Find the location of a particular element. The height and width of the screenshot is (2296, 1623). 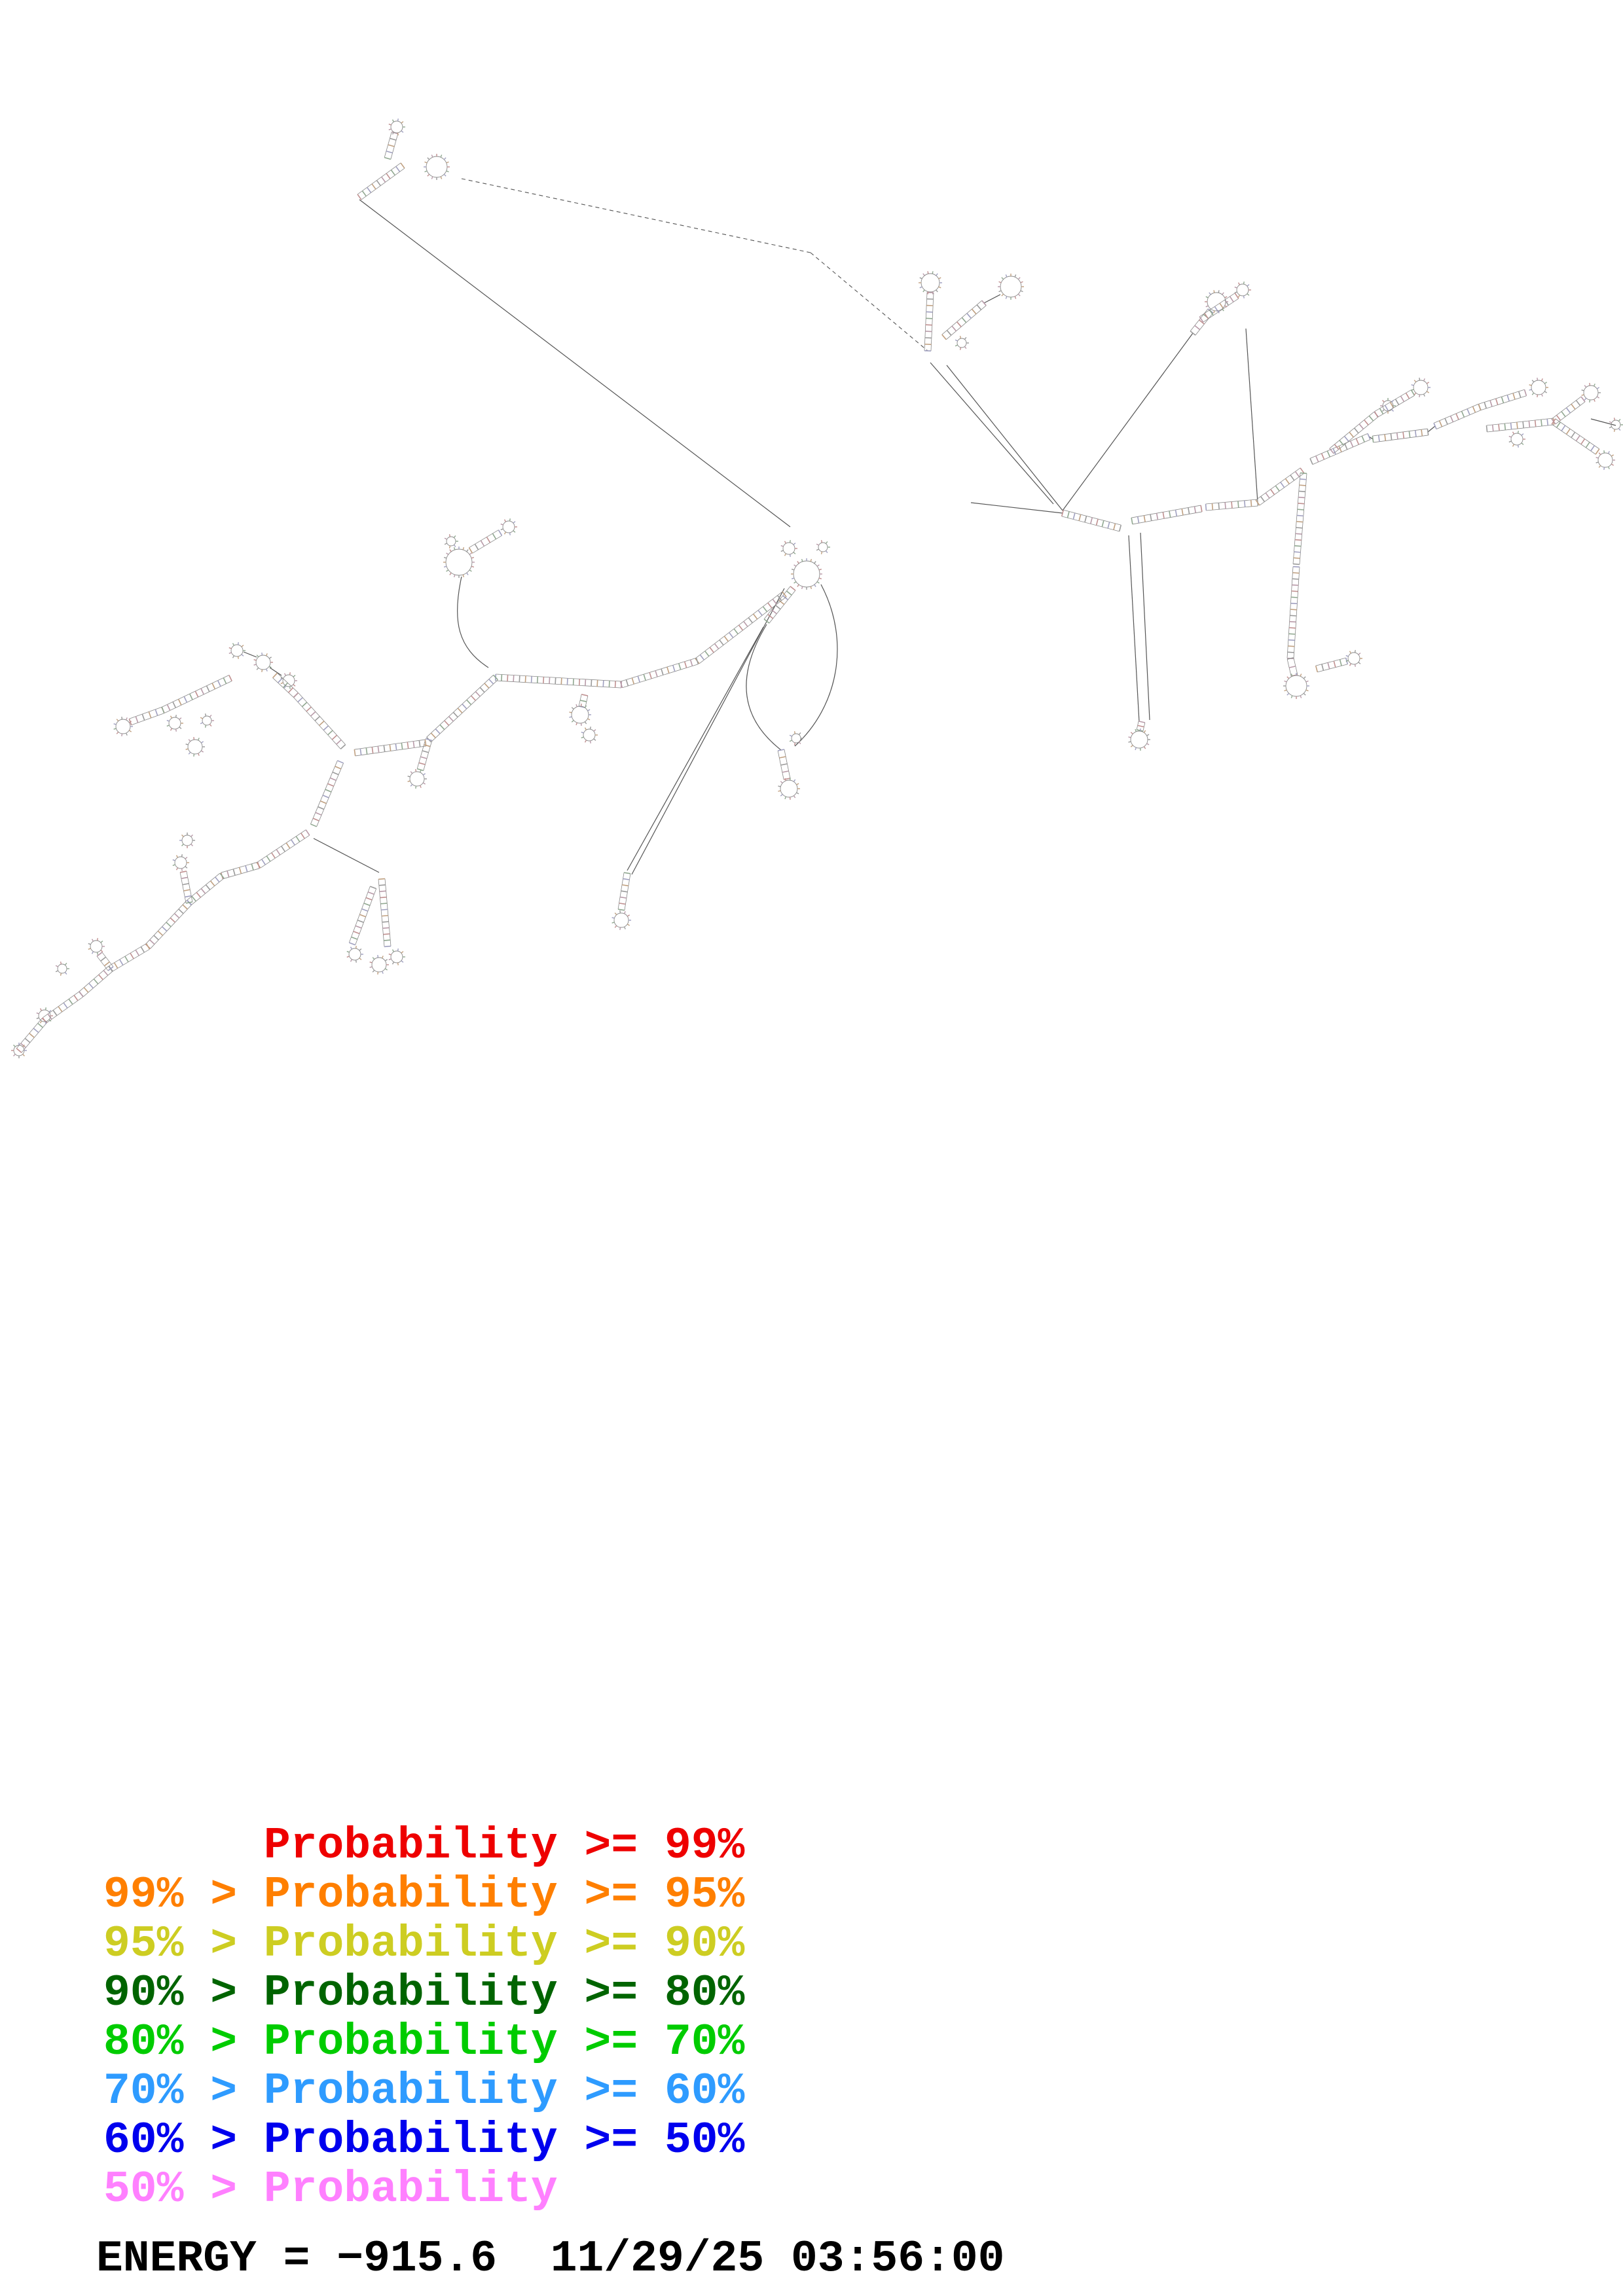

legend-row-below: 50% > Probability is located at coordinates (330, 2189).